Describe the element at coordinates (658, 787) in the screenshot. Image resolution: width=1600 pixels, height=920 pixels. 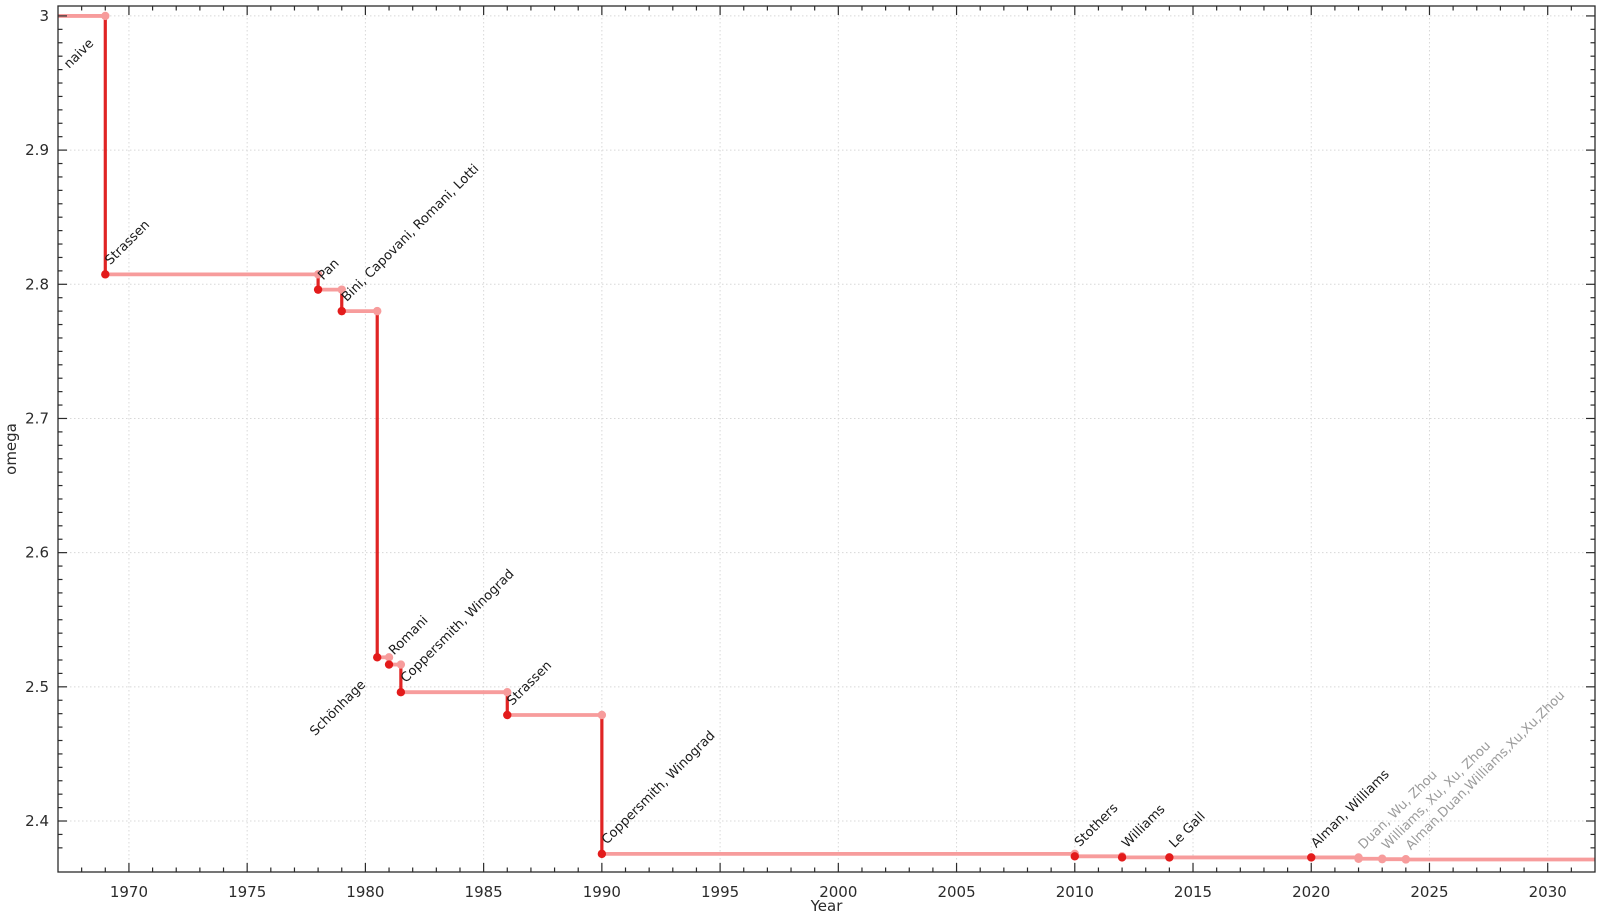
I see `point-label: Coppersmith, Winograd` at that location.